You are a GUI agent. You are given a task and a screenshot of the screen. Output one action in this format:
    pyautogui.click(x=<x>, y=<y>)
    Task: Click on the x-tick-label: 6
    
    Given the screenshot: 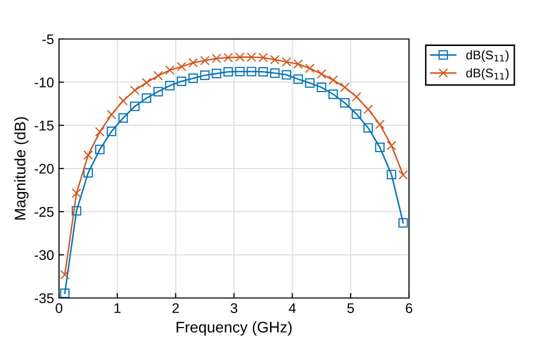 What is the action you would take?
    pyautogui.click(x=409, y=308)
    